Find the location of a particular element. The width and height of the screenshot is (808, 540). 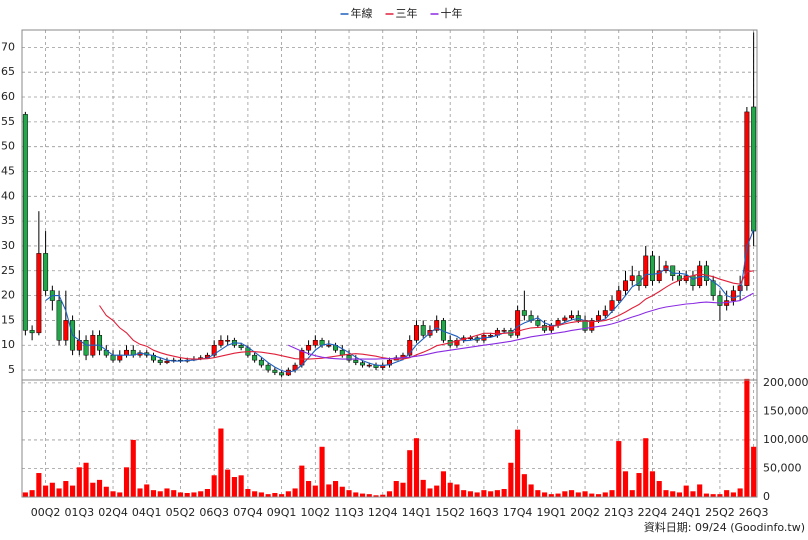

y-tick-label: 25 is located at coordinates (8, 270).